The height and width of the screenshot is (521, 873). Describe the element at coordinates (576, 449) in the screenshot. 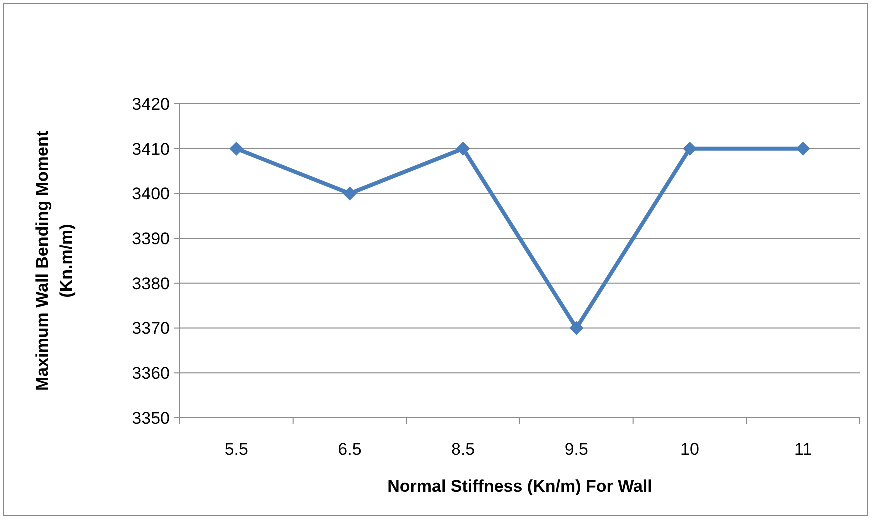

I see `x-tick-label: 9.5` at that location.